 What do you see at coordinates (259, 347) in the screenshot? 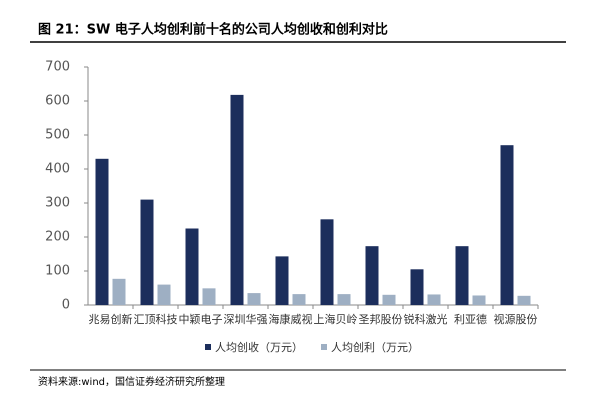
I see `legend-label: 人均创收（万元）` at bounding box center [259, 347].